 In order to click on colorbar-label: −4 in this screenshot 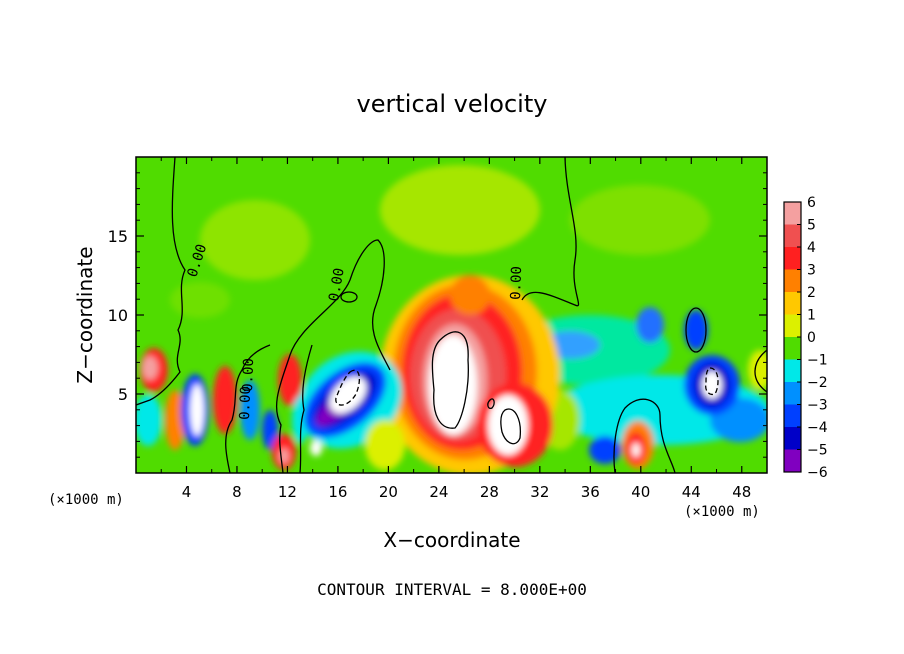, I will do `click(817, 428)`.